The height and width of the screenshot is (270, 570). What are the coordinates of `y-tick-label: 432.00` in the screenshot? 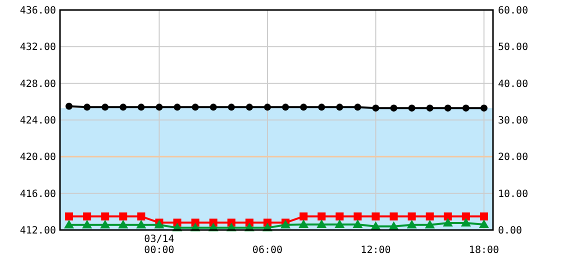 It's located at (38, 48).